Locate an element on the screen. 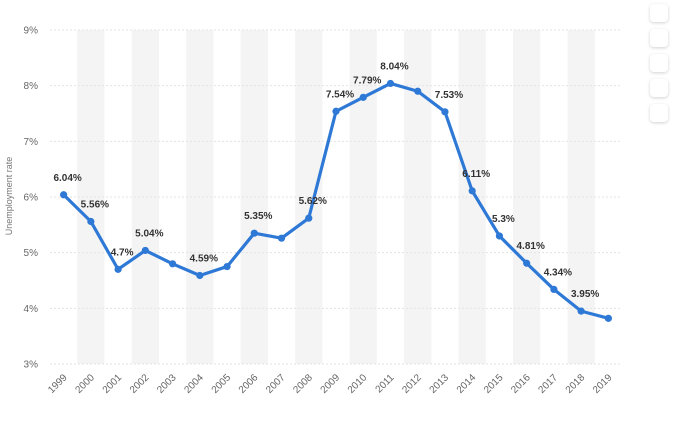 The width and height of the screenshot is (679, 423). data-label: 5.3% is located at coordinates (503, 219).